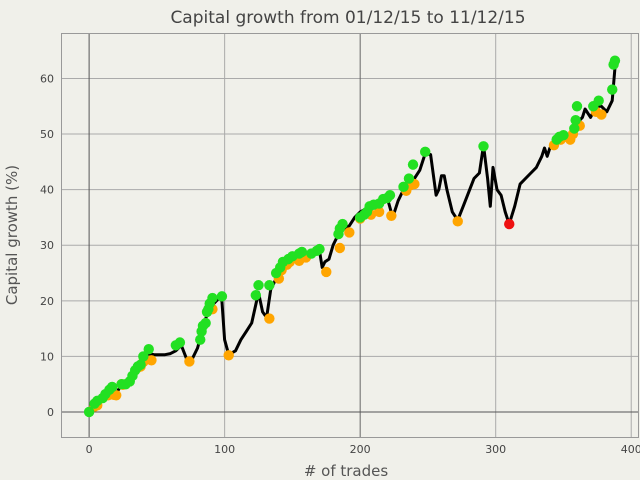 Image resolution: width=640 pixels, height=480 pixels. I want to click on y-tick-label: 50, so click(47, 134).